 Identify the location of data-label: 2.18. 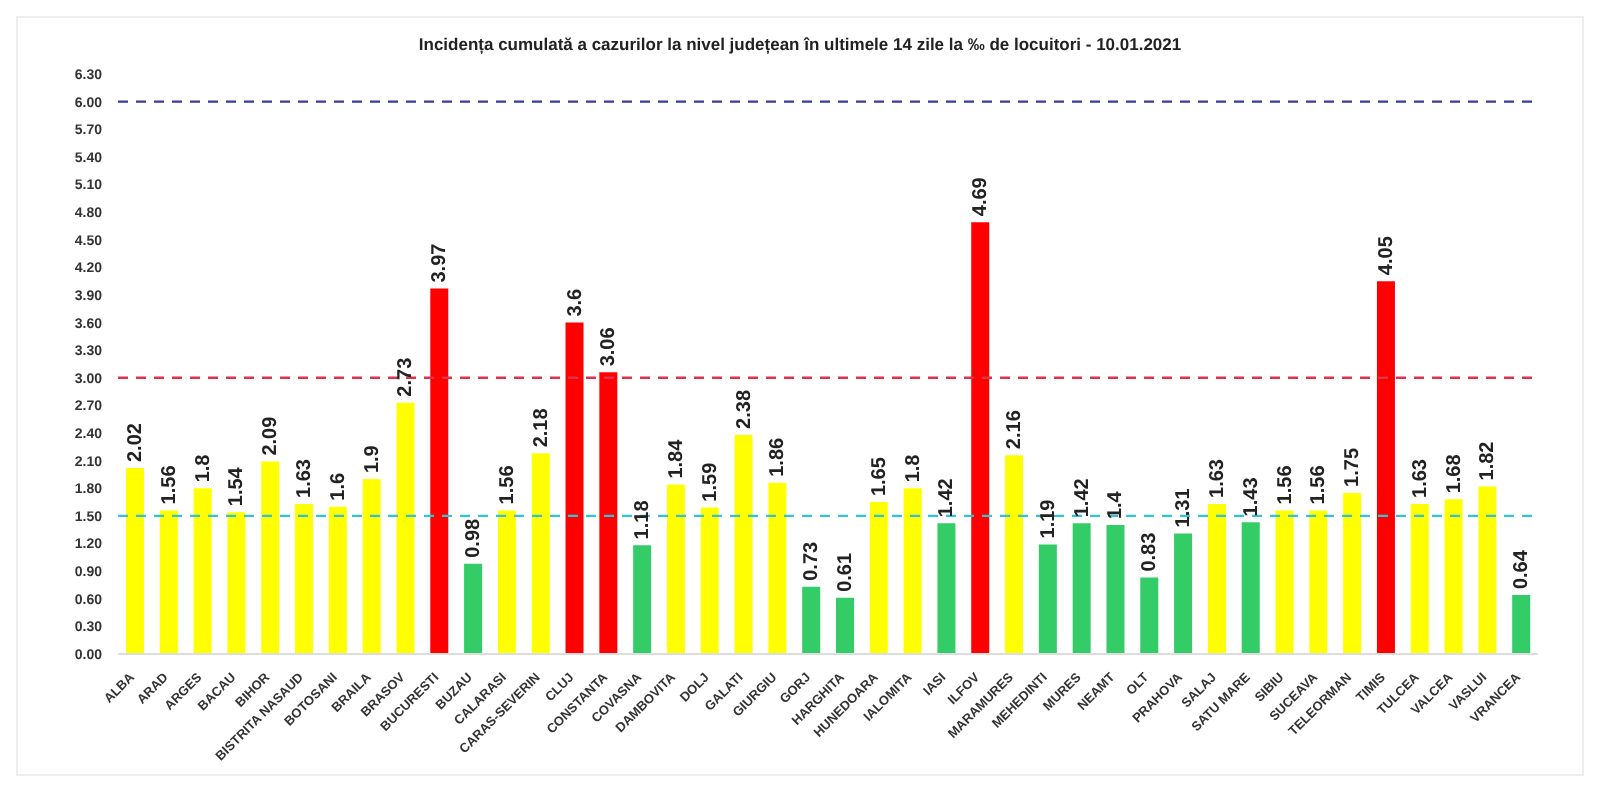
(541, 427).